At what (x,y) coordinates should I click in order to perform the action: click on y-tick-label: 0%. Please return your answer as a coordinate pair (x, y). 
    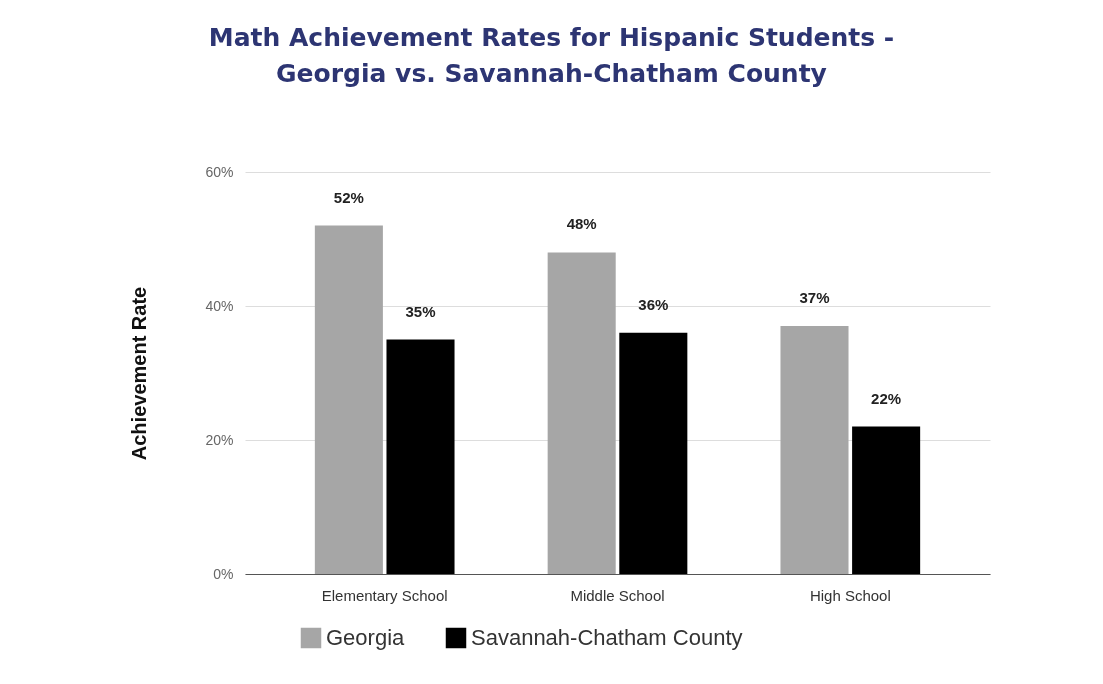
    Looking at the image, I should click on (223, 573).